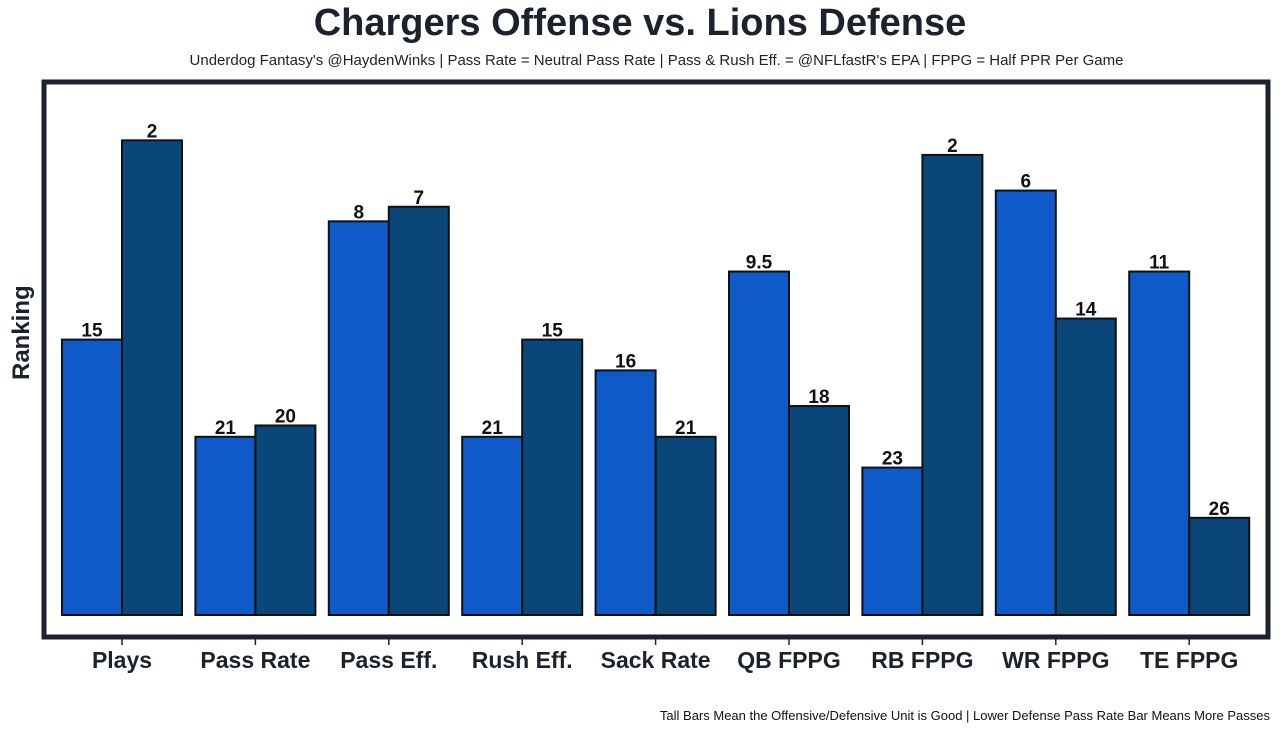  What do you see at coordinates (1189, 660) in the screenshot?
I see `x-tick-label: TE FPPG` at bounding box center [1189, 660].